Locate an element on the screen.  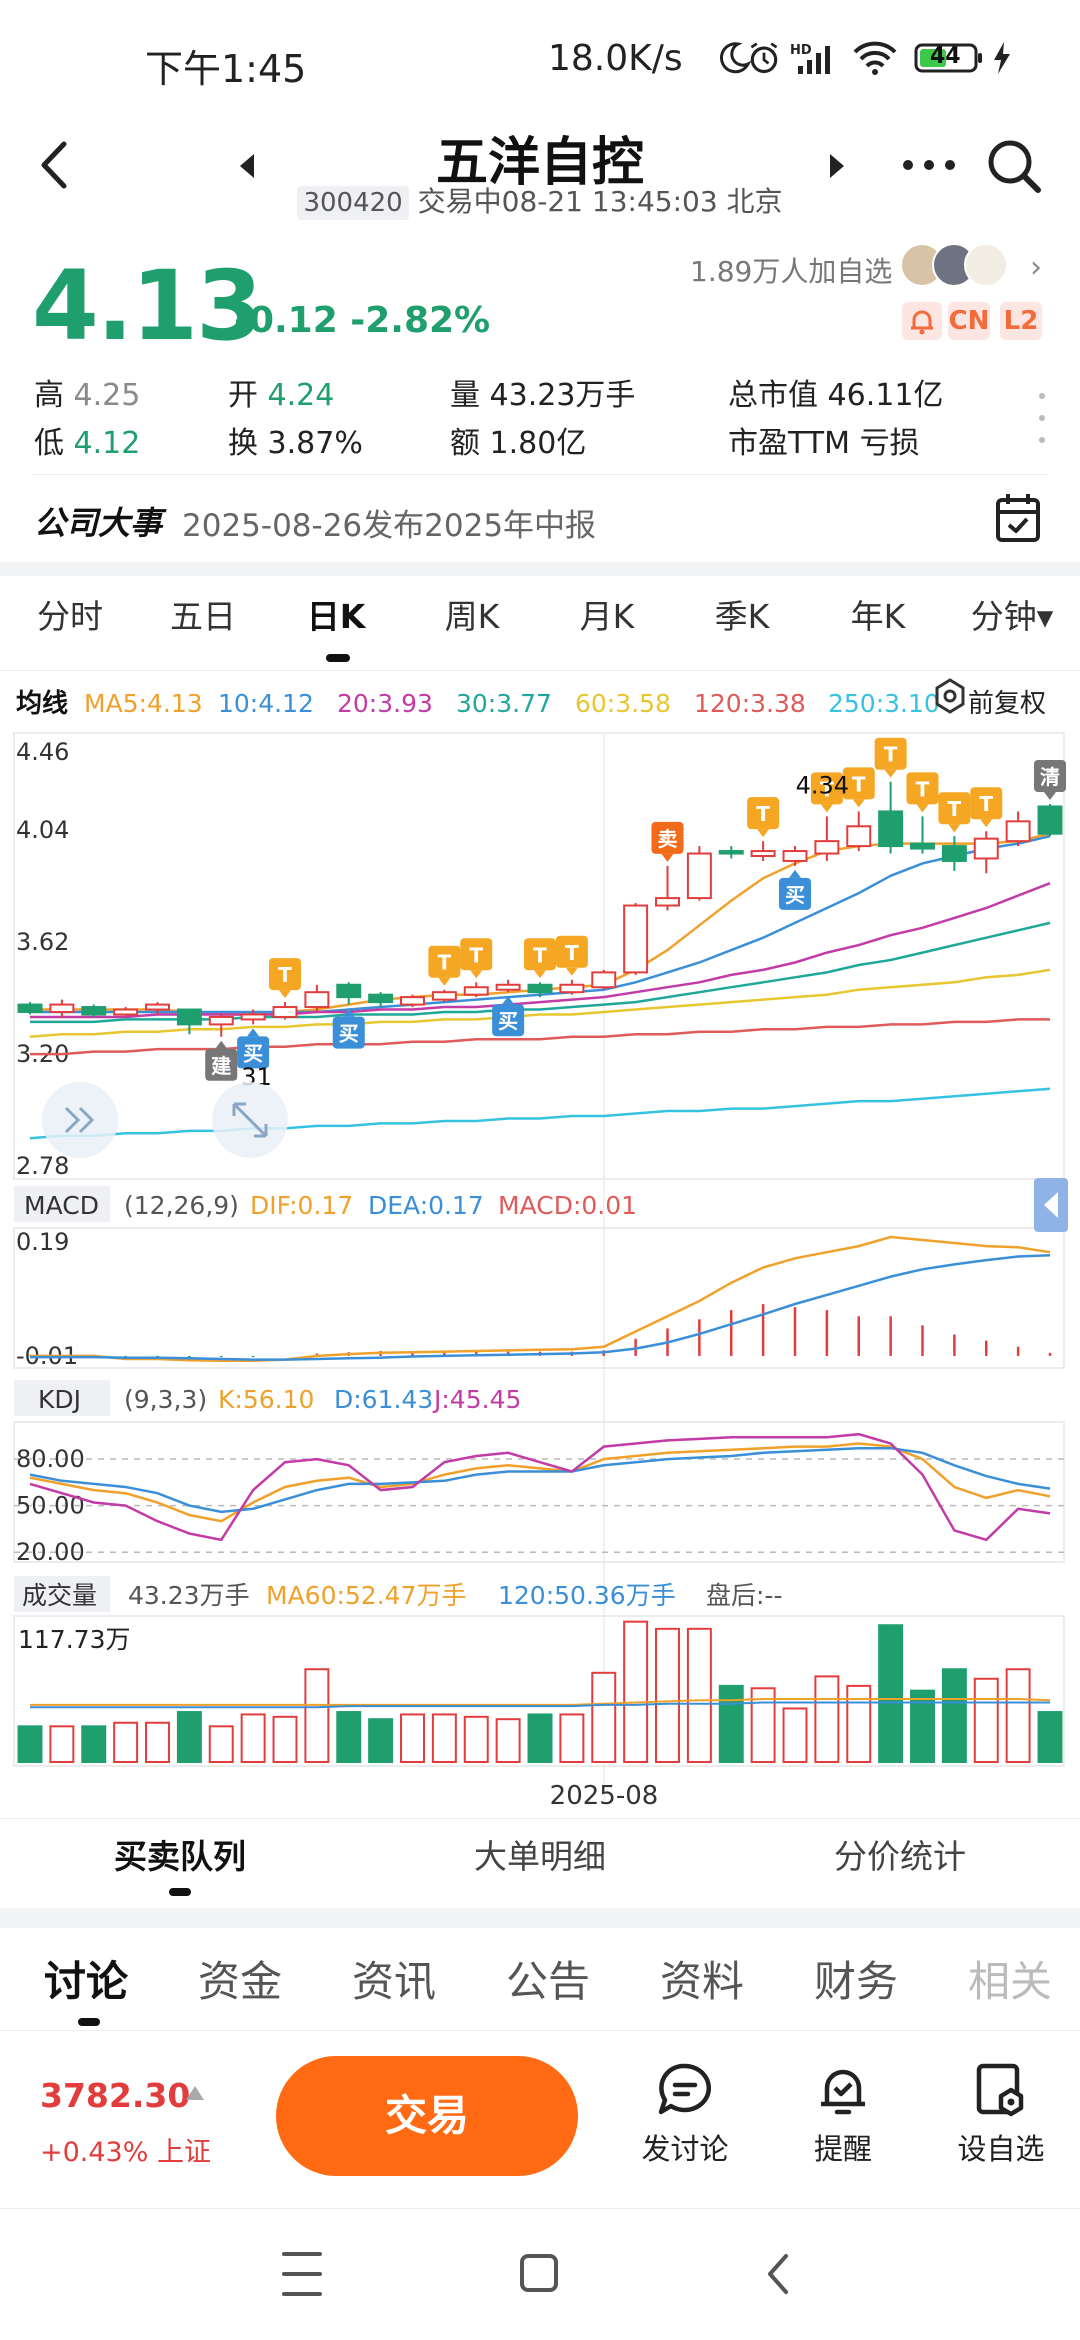
alert-bell-icon is located at coordinates (922, 321).